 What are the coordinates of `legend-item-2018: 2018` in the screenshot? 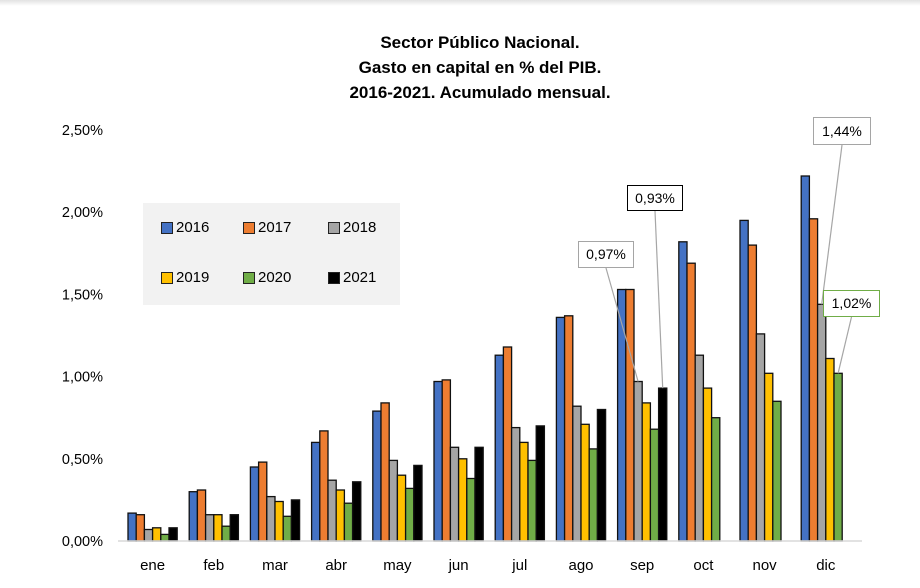 It's located at (352, 227).